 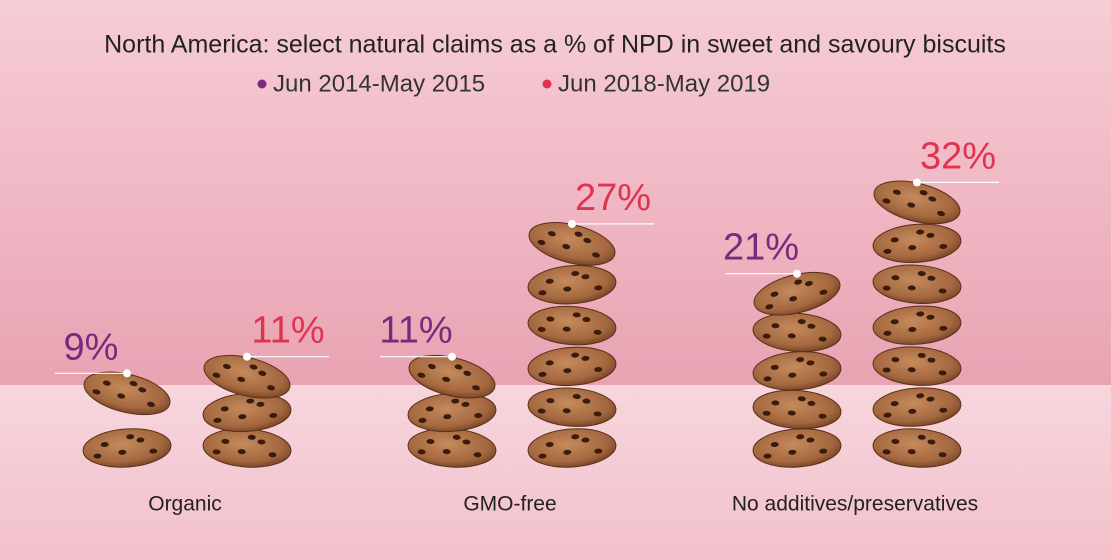 I want to click on legend-marker, so click(x=547, y=84).